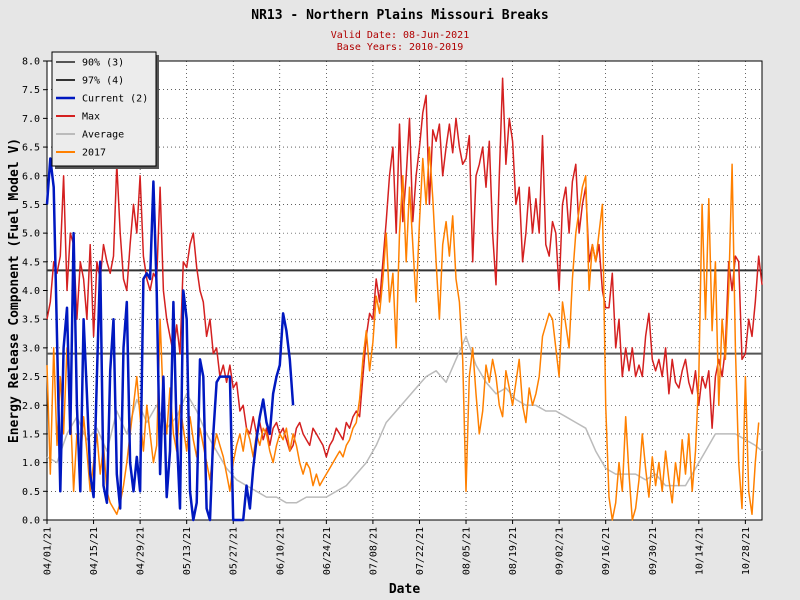  Describe the element at coordinates (31, 434) in the screenshot. I see `y-tick-label: 1.5` at that location.